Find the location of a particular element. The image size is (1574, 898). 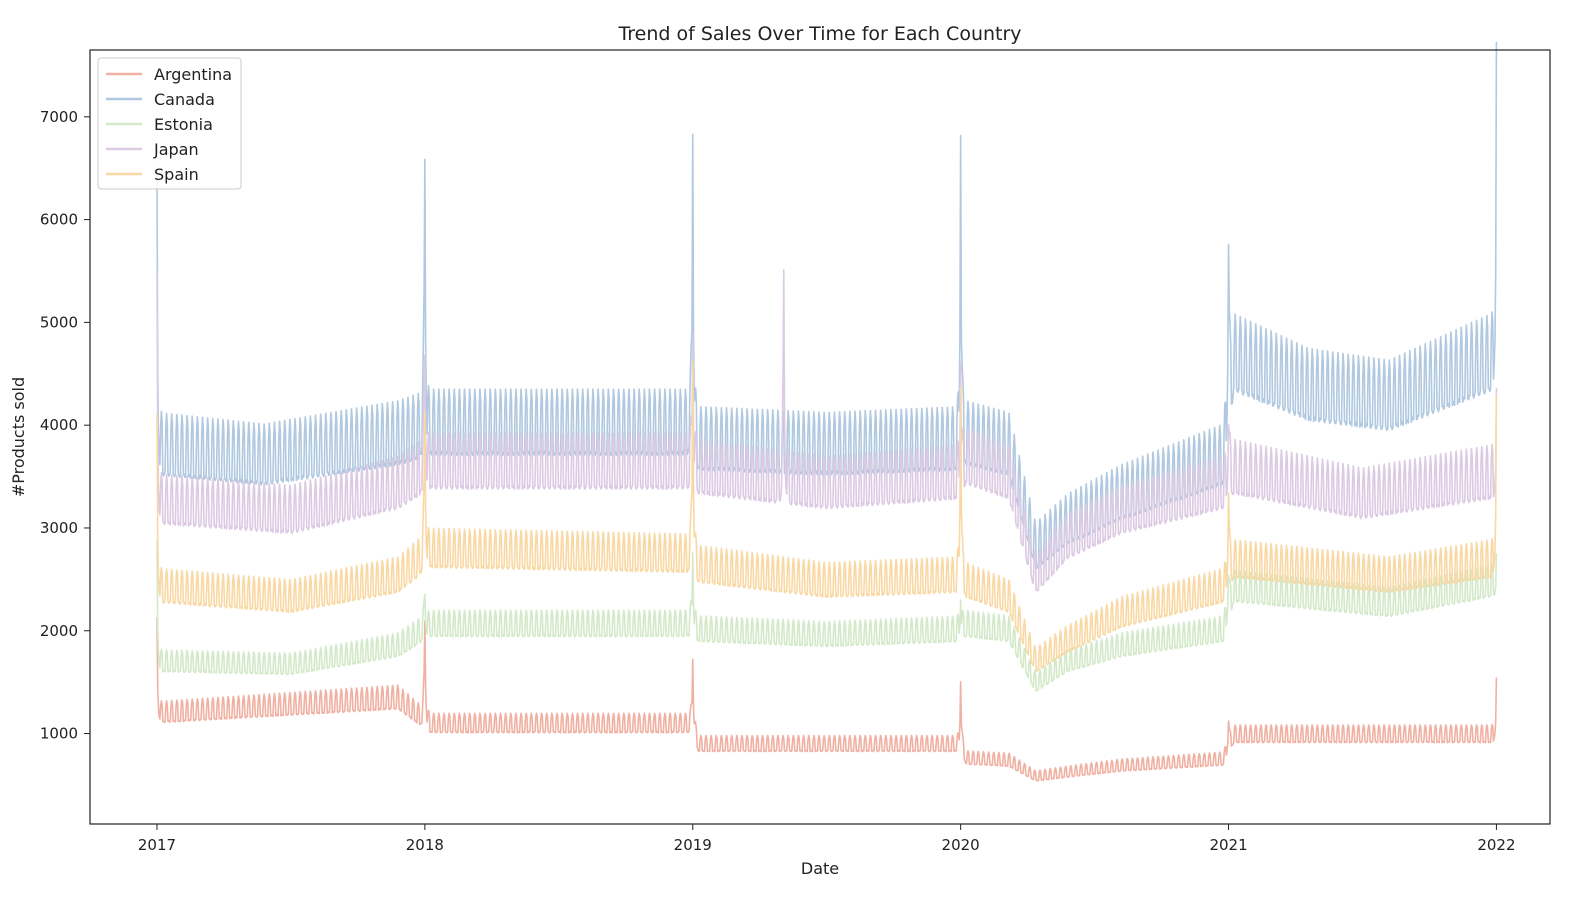

legend: Argentina Canada Estonia Japan Spain is located at coordinates (169, 123).